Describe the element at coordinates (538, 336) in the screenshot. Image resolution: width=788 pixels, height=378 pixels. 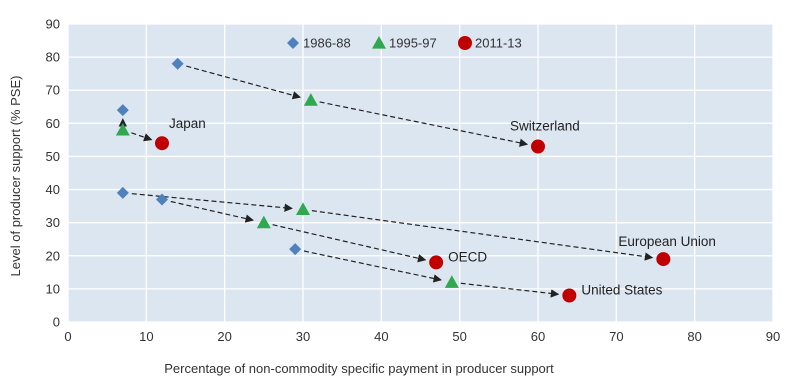
I see `x-tick-label: 60` at that location.